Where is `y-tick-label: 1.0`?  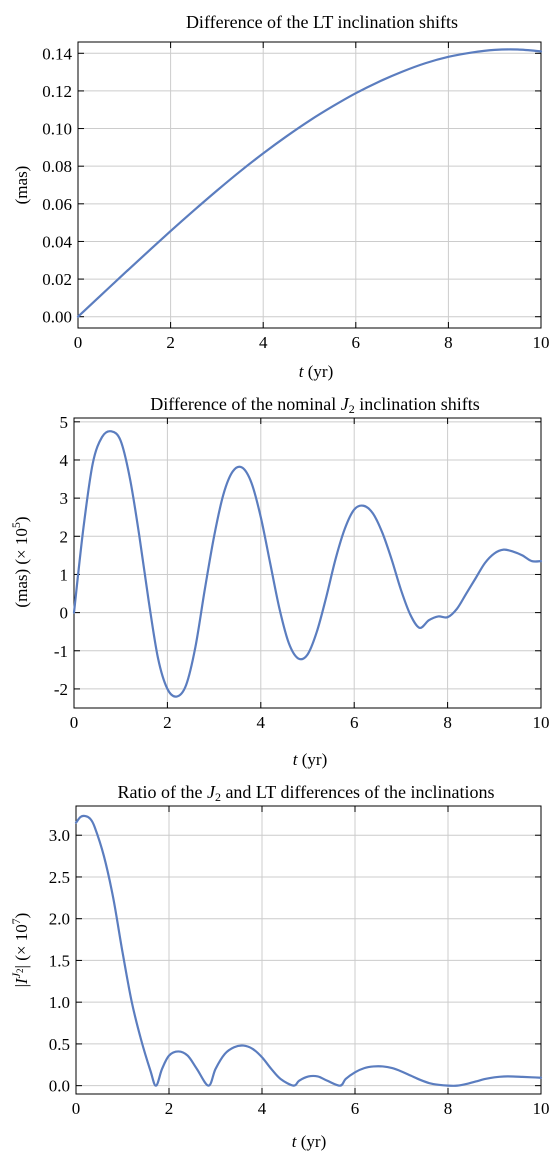 y-tick-label: 1.0 is located at coordinates (59, 1002).